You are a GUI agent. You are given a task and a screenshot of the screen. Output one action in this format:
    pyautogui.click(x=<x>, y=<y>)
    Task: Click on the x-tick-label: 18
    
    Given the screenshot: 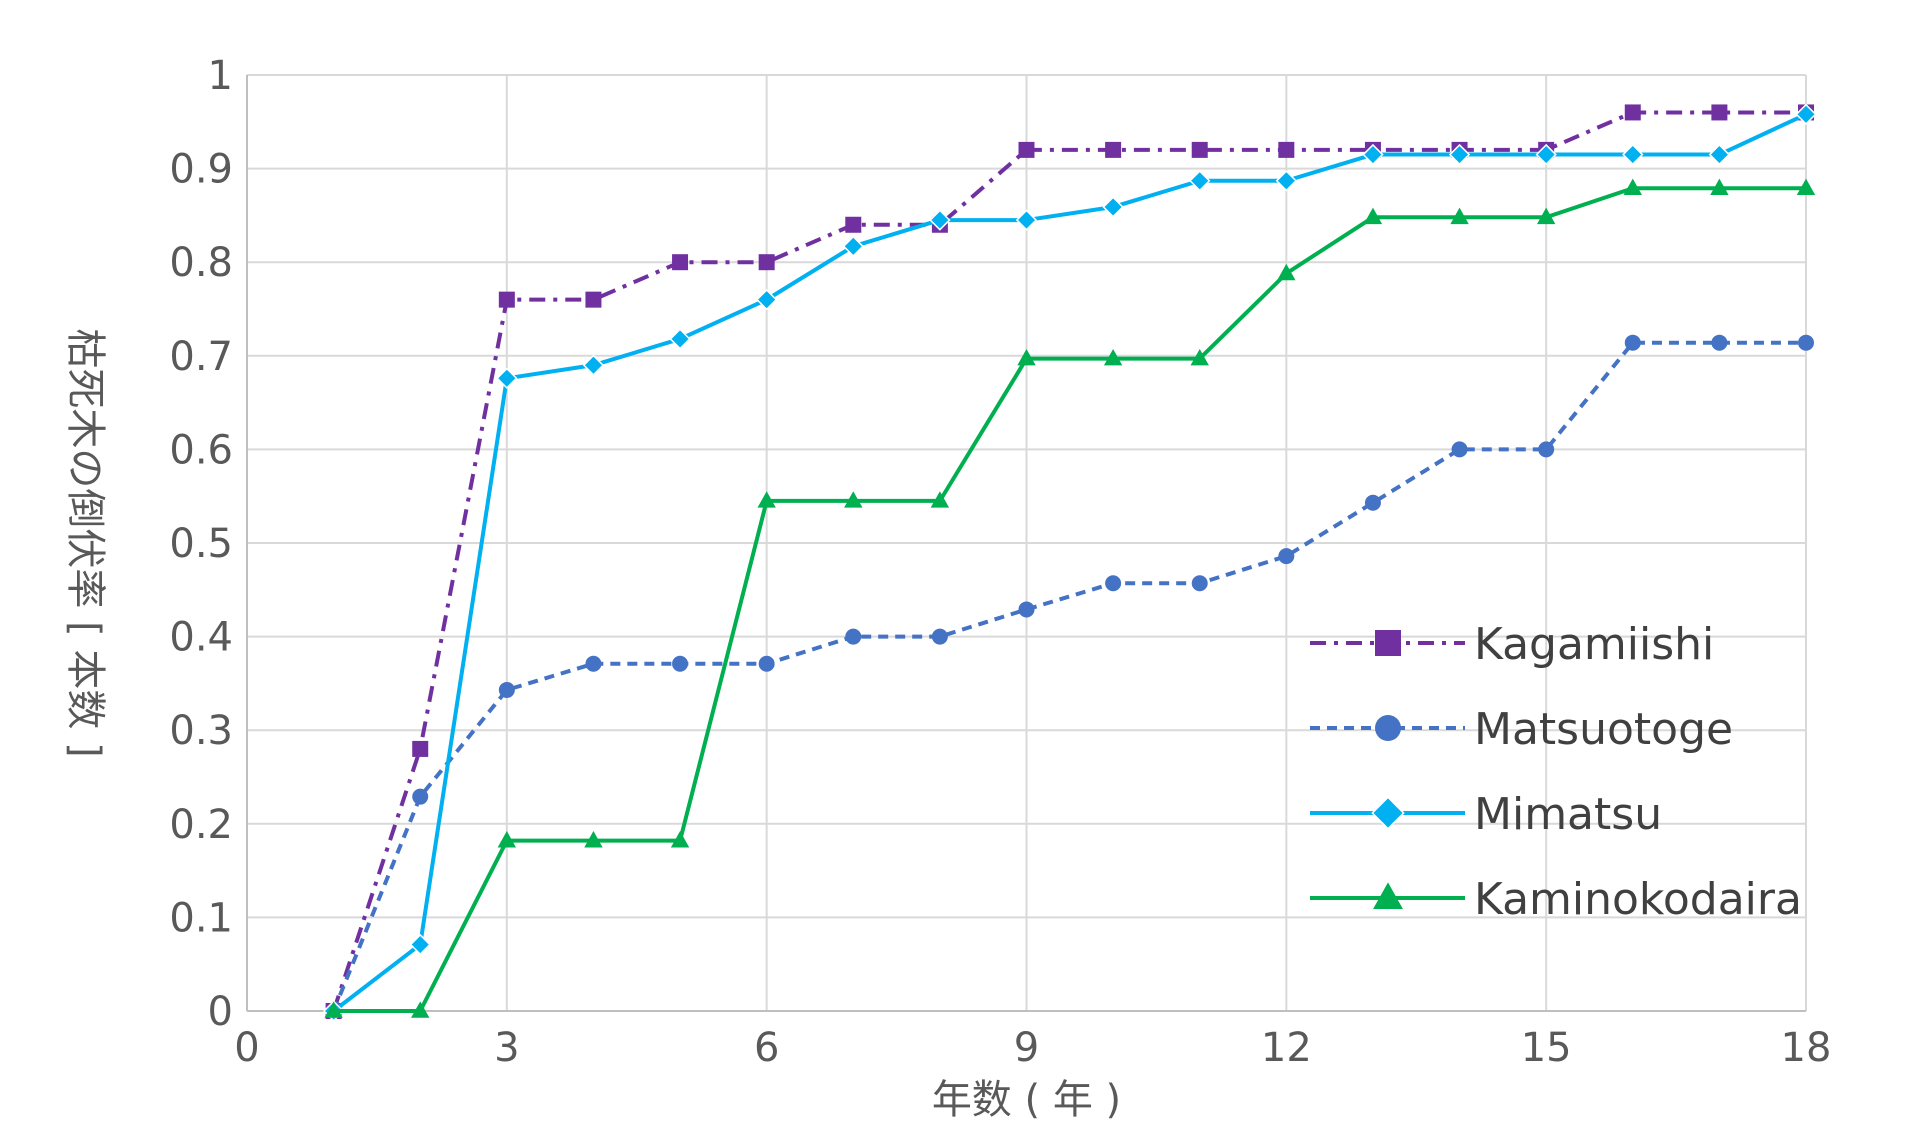 What is the action you would take?
    pyautogui.click(x=1806, y=1048)
    